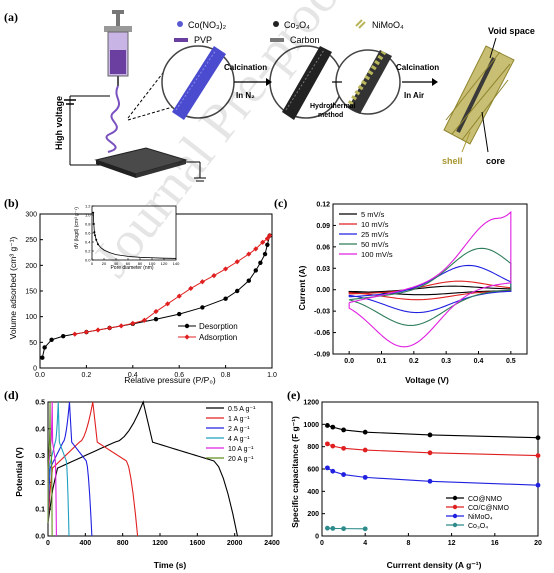 This screenshot has height=573, width=554. I want to click on b-inset-xtick-label: 60, so click(128, 263).